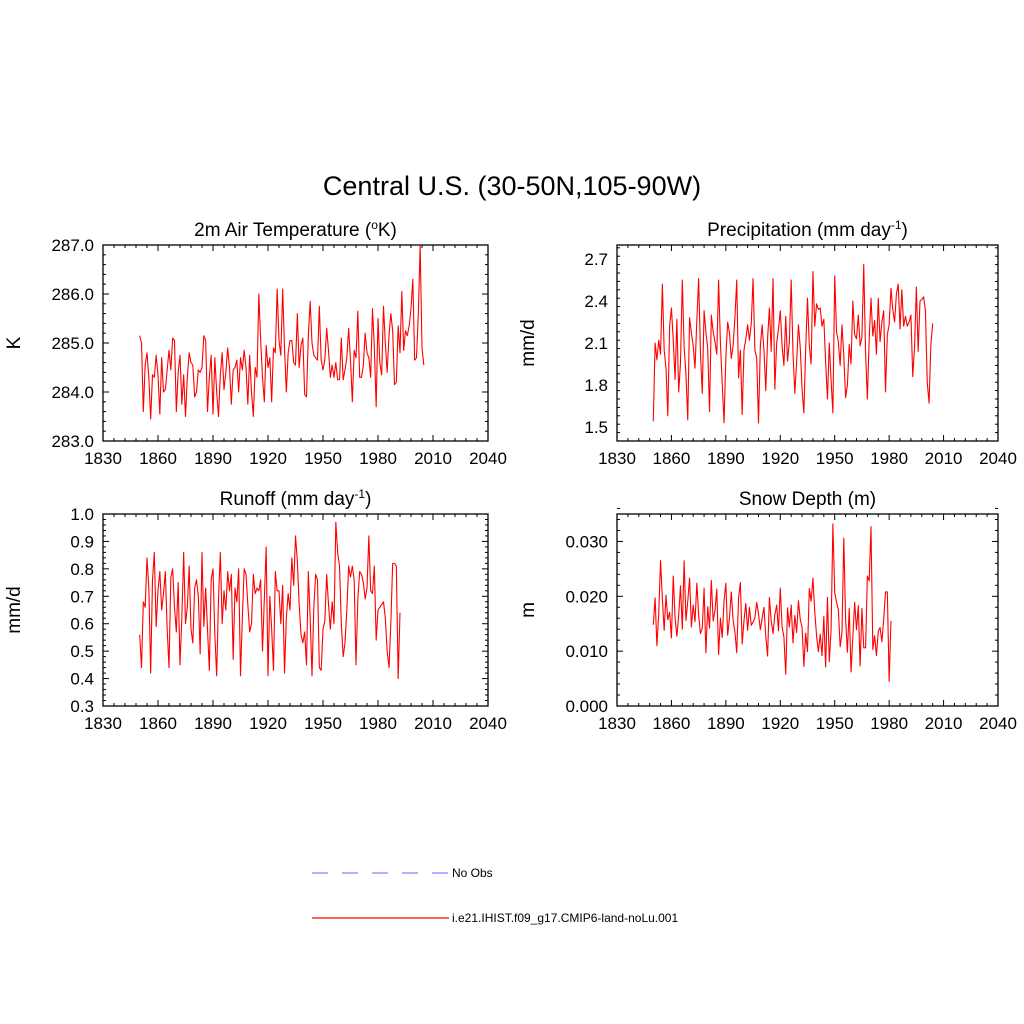 The height and width of the screenshot is (1024, 1024). I want to click on y-tick-label: 0.8, so click(82, 569).